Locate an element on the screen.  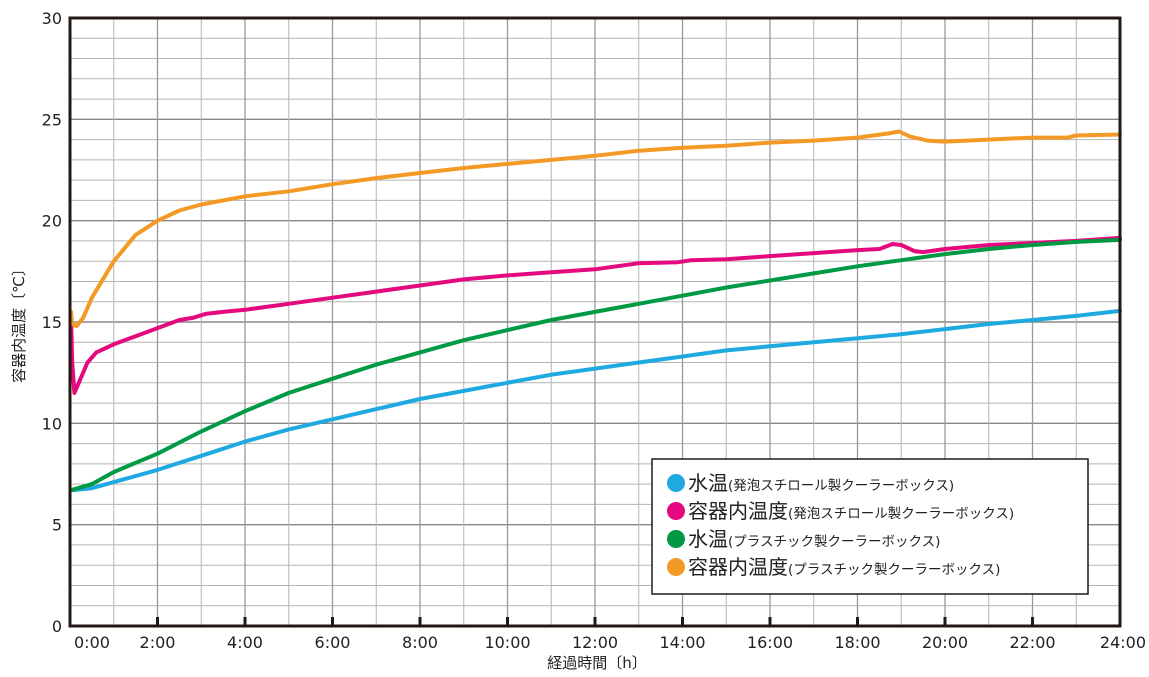
x-tick-label: 2:00 is located at coordinates (158, 642).